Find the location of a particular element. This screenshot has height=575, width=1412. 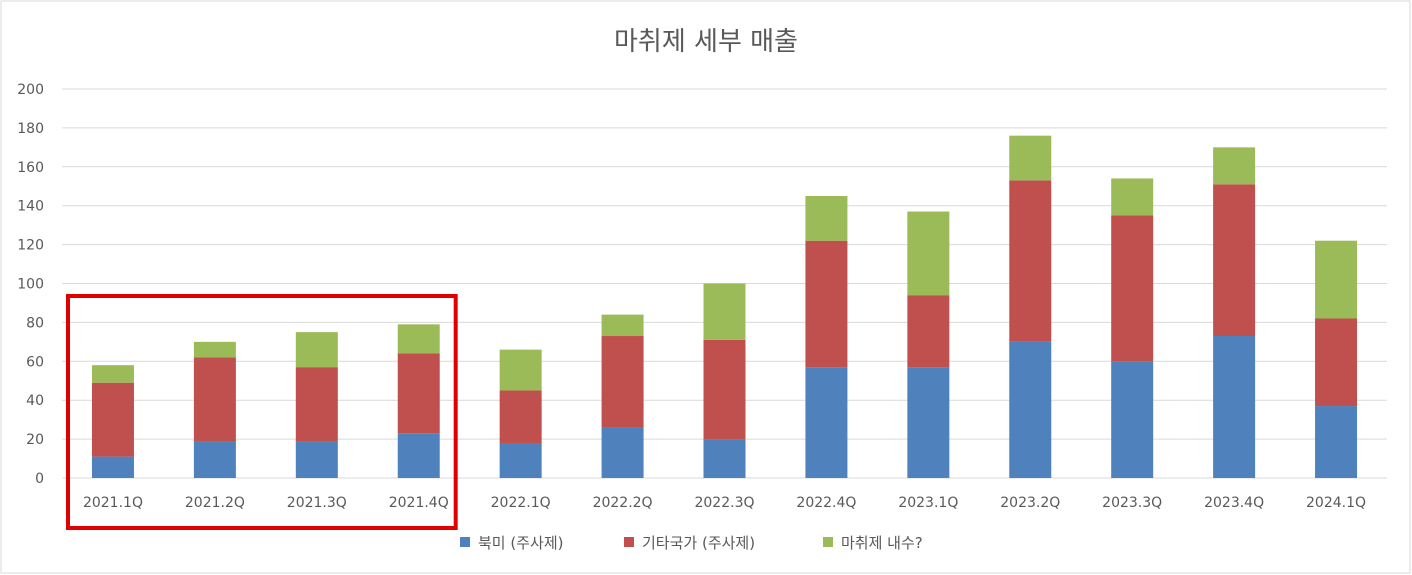

y-tick-label: 200 is located at coordinates (30, 90).